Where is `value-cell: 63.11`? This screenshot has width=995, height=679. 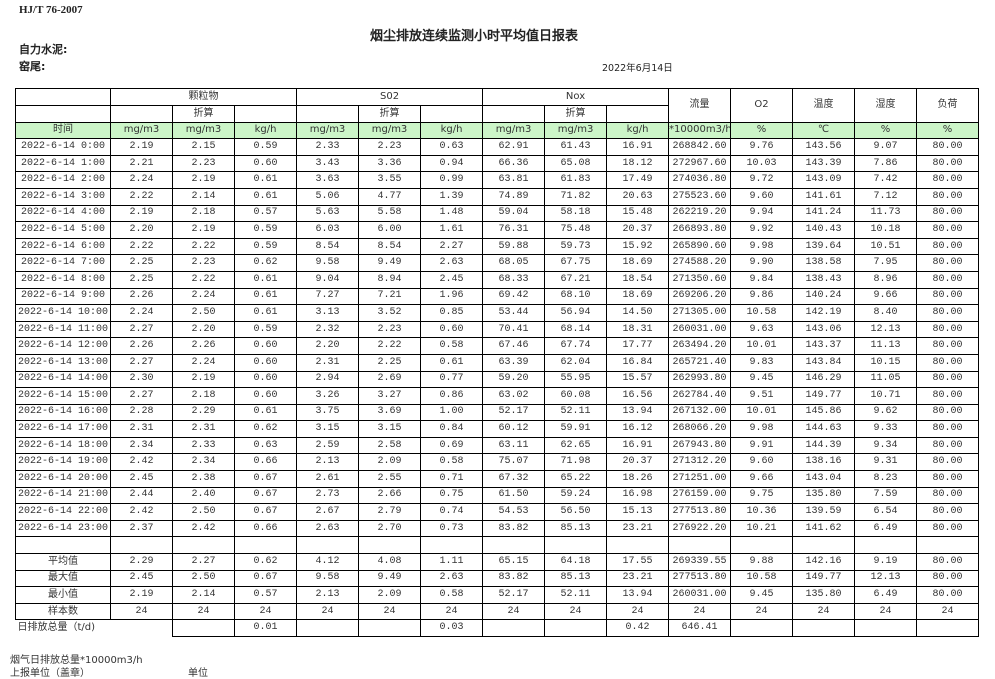
value-cell: 63.11 is located at coordinates (514, 445).